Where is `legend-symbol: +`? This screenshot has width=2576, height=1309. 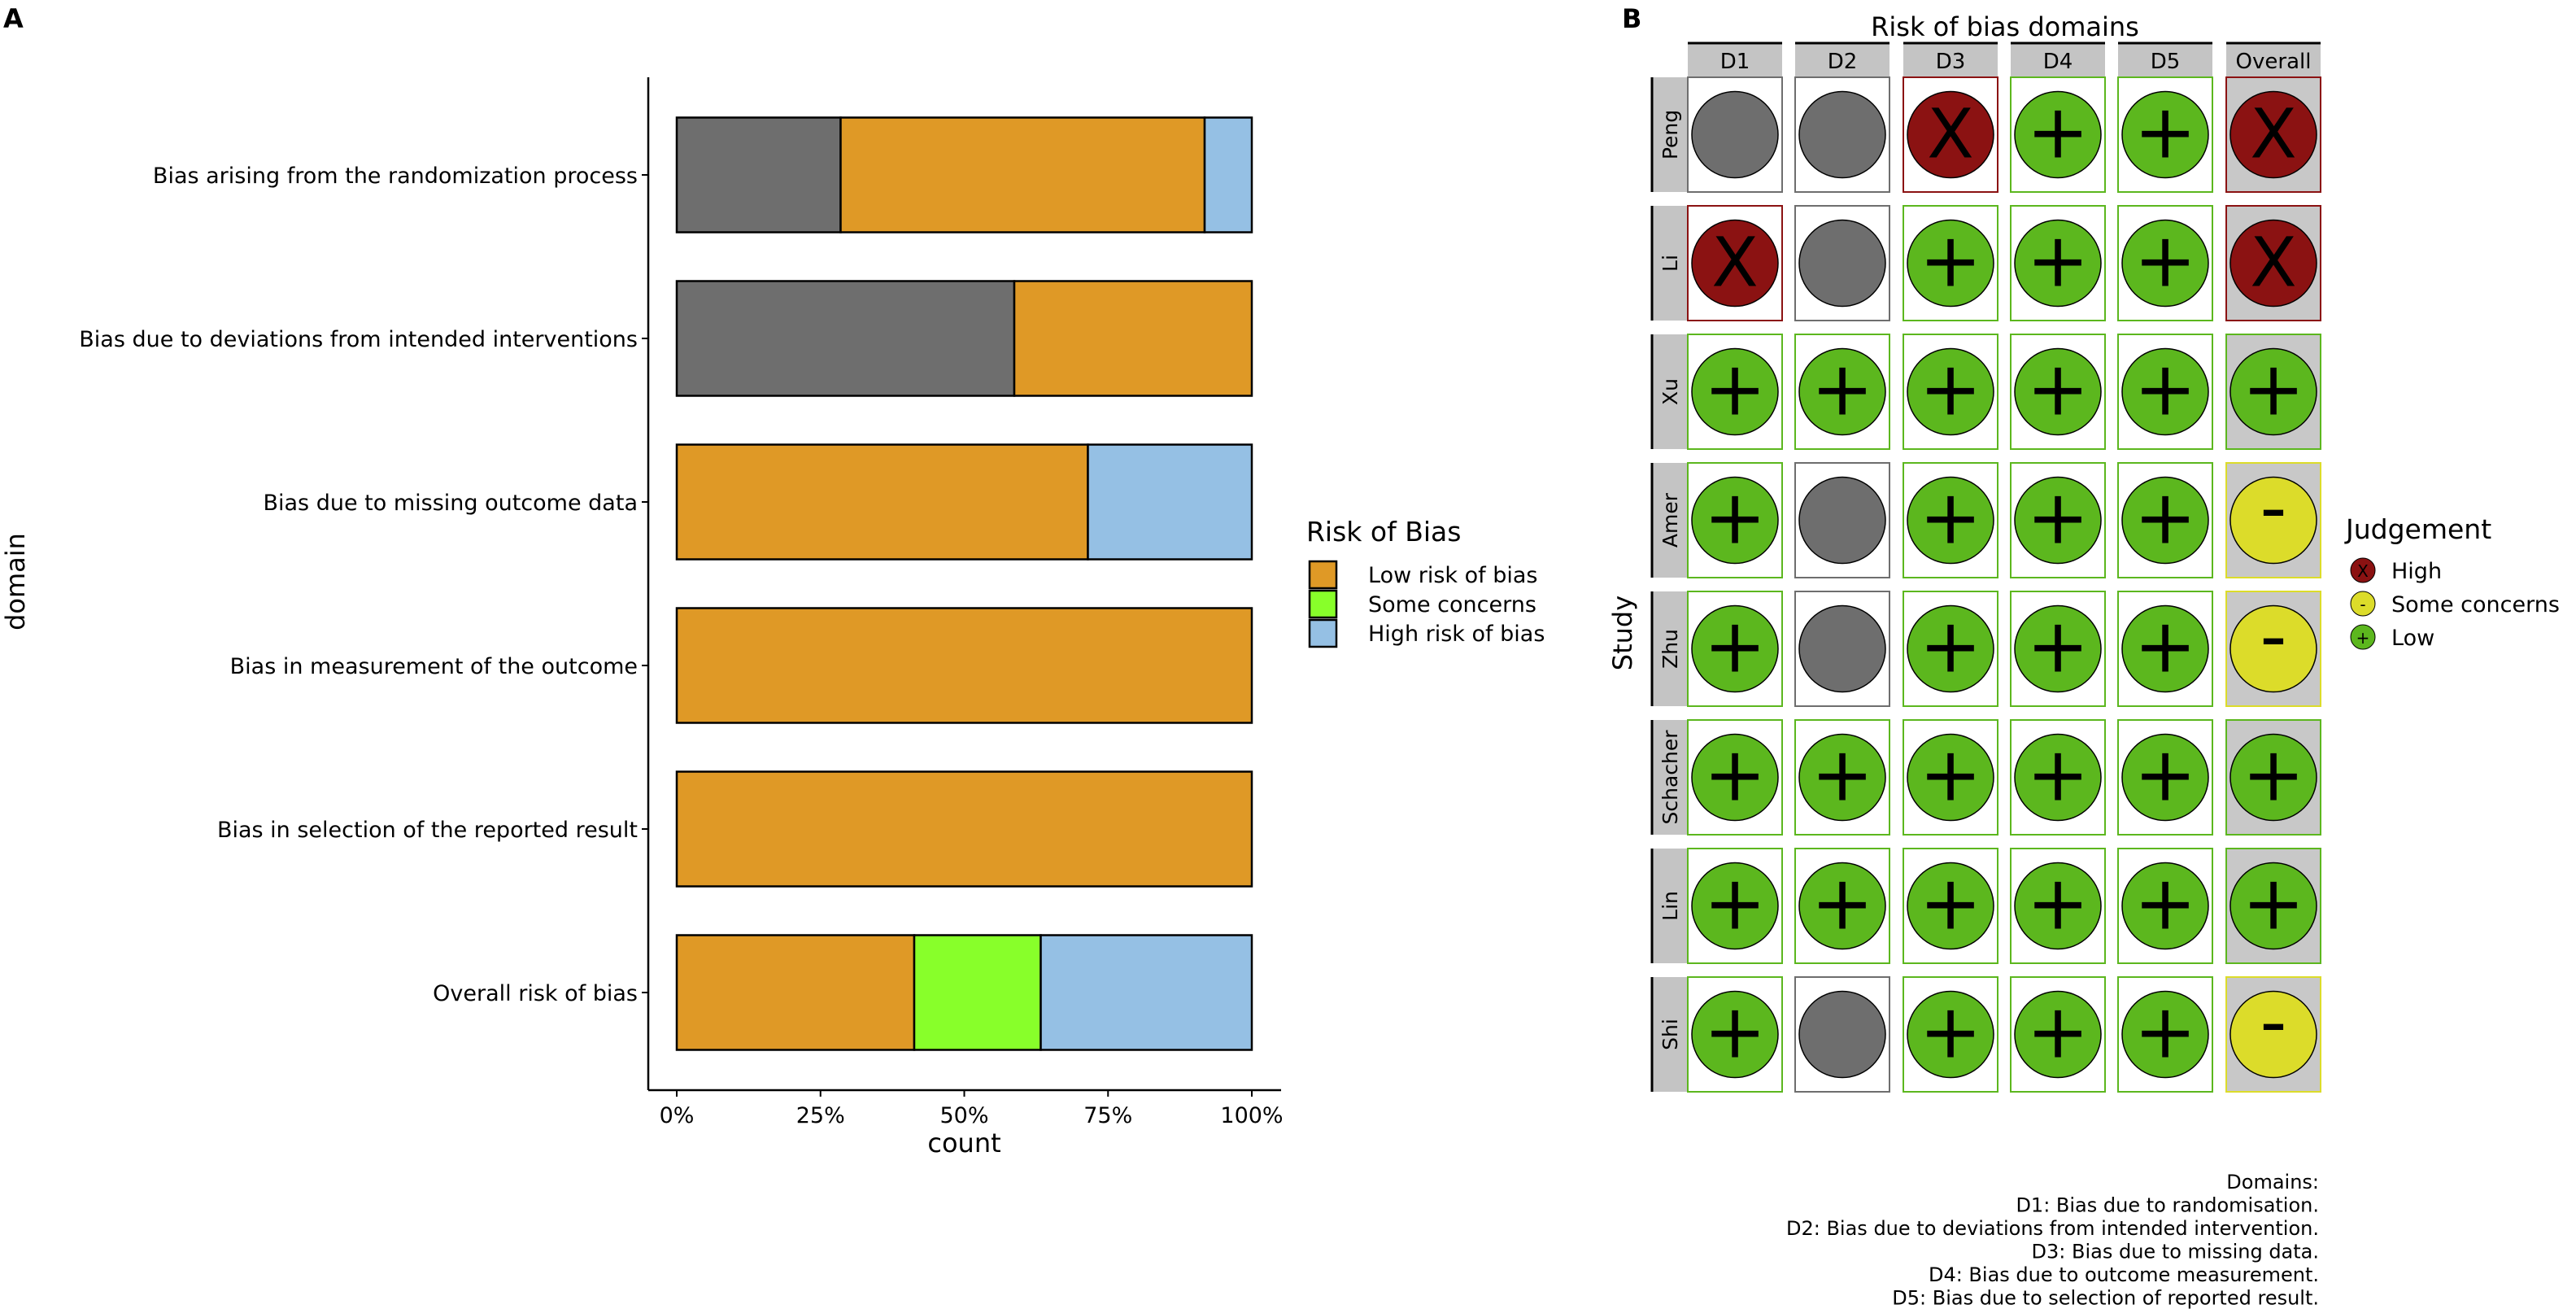 legend-symbol: + is located at coordinates (2363, 638).